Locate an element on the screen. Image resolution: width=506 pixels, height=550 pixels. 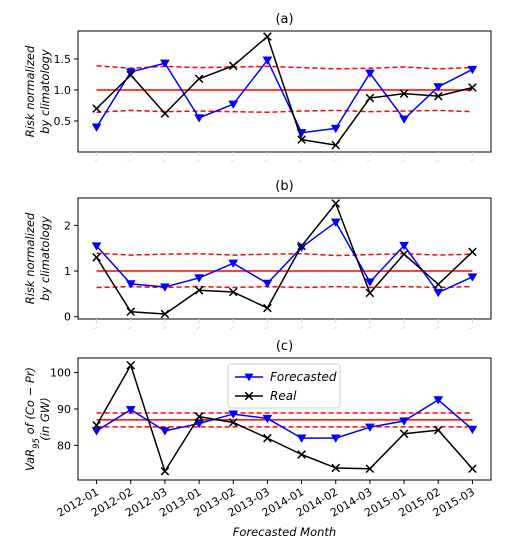
y-axis-label: VaR95 of (Co − Pr) is located at coordinates (32, 419).